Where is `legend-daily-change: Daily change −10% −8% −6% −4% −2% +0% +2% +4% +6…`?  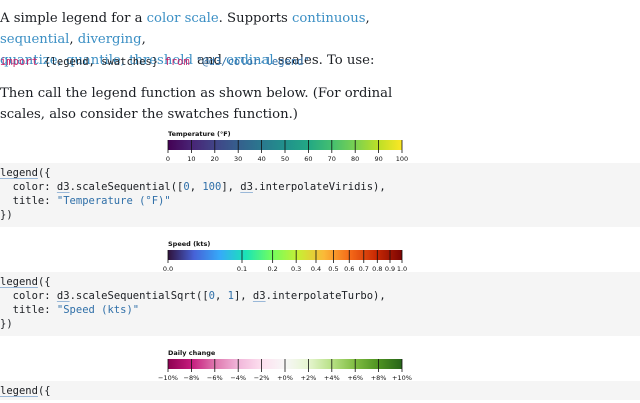 legend-daily-change: Daily change −10% −8% −6% −4% −2% +0% +2% +4% +6… is located at coordinates (286, 376).